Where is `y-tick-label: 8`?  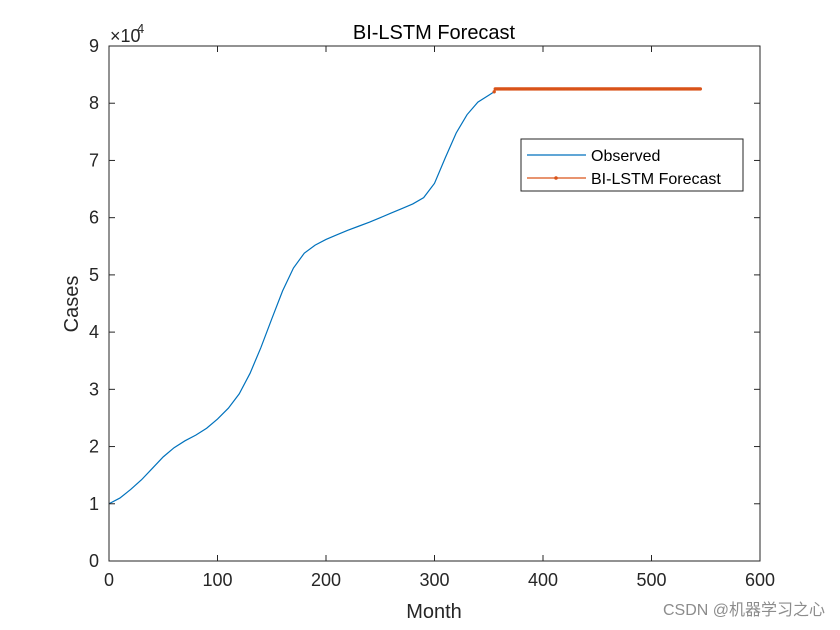
y-tick-label: 8 is located at coordinates (94, 103).